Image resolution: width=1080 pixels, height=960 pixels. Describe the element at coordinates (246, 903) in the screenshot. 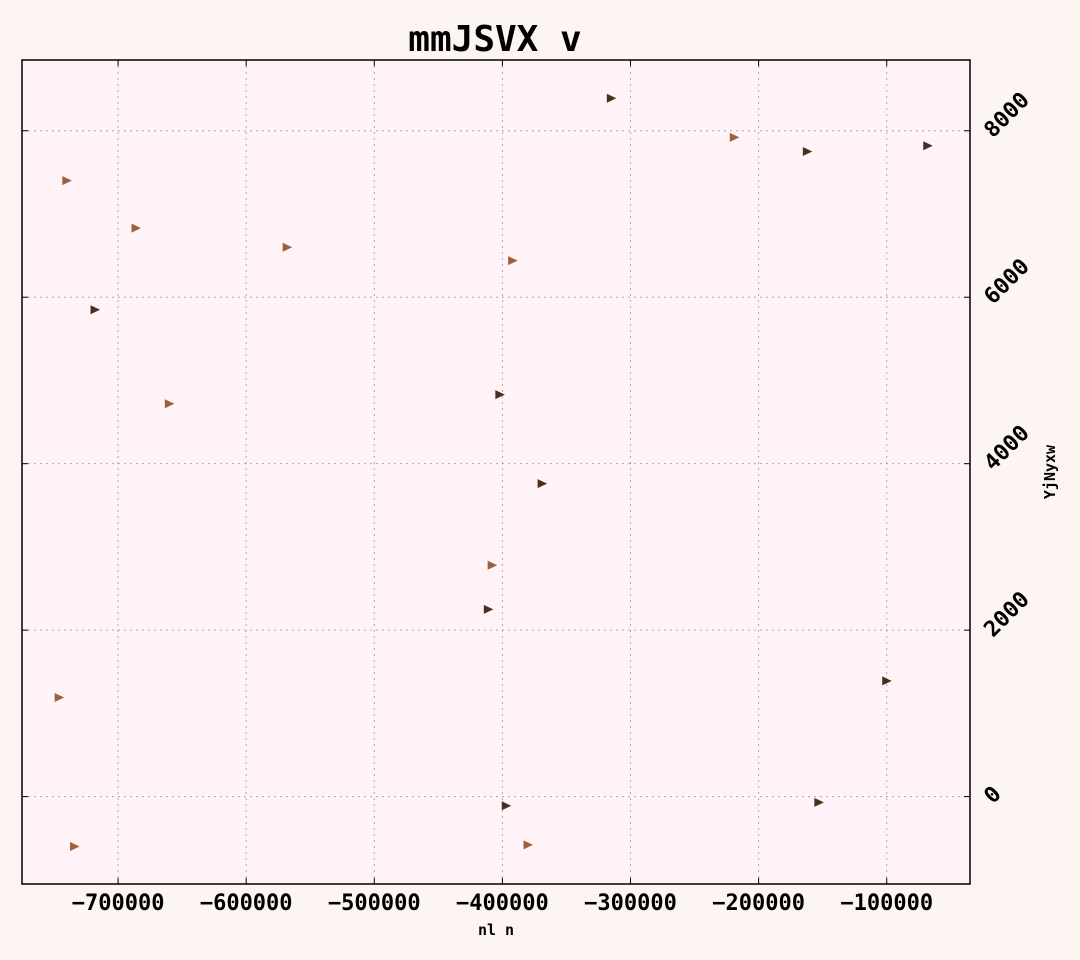

I see `x-tick-label: −600000` at that location.